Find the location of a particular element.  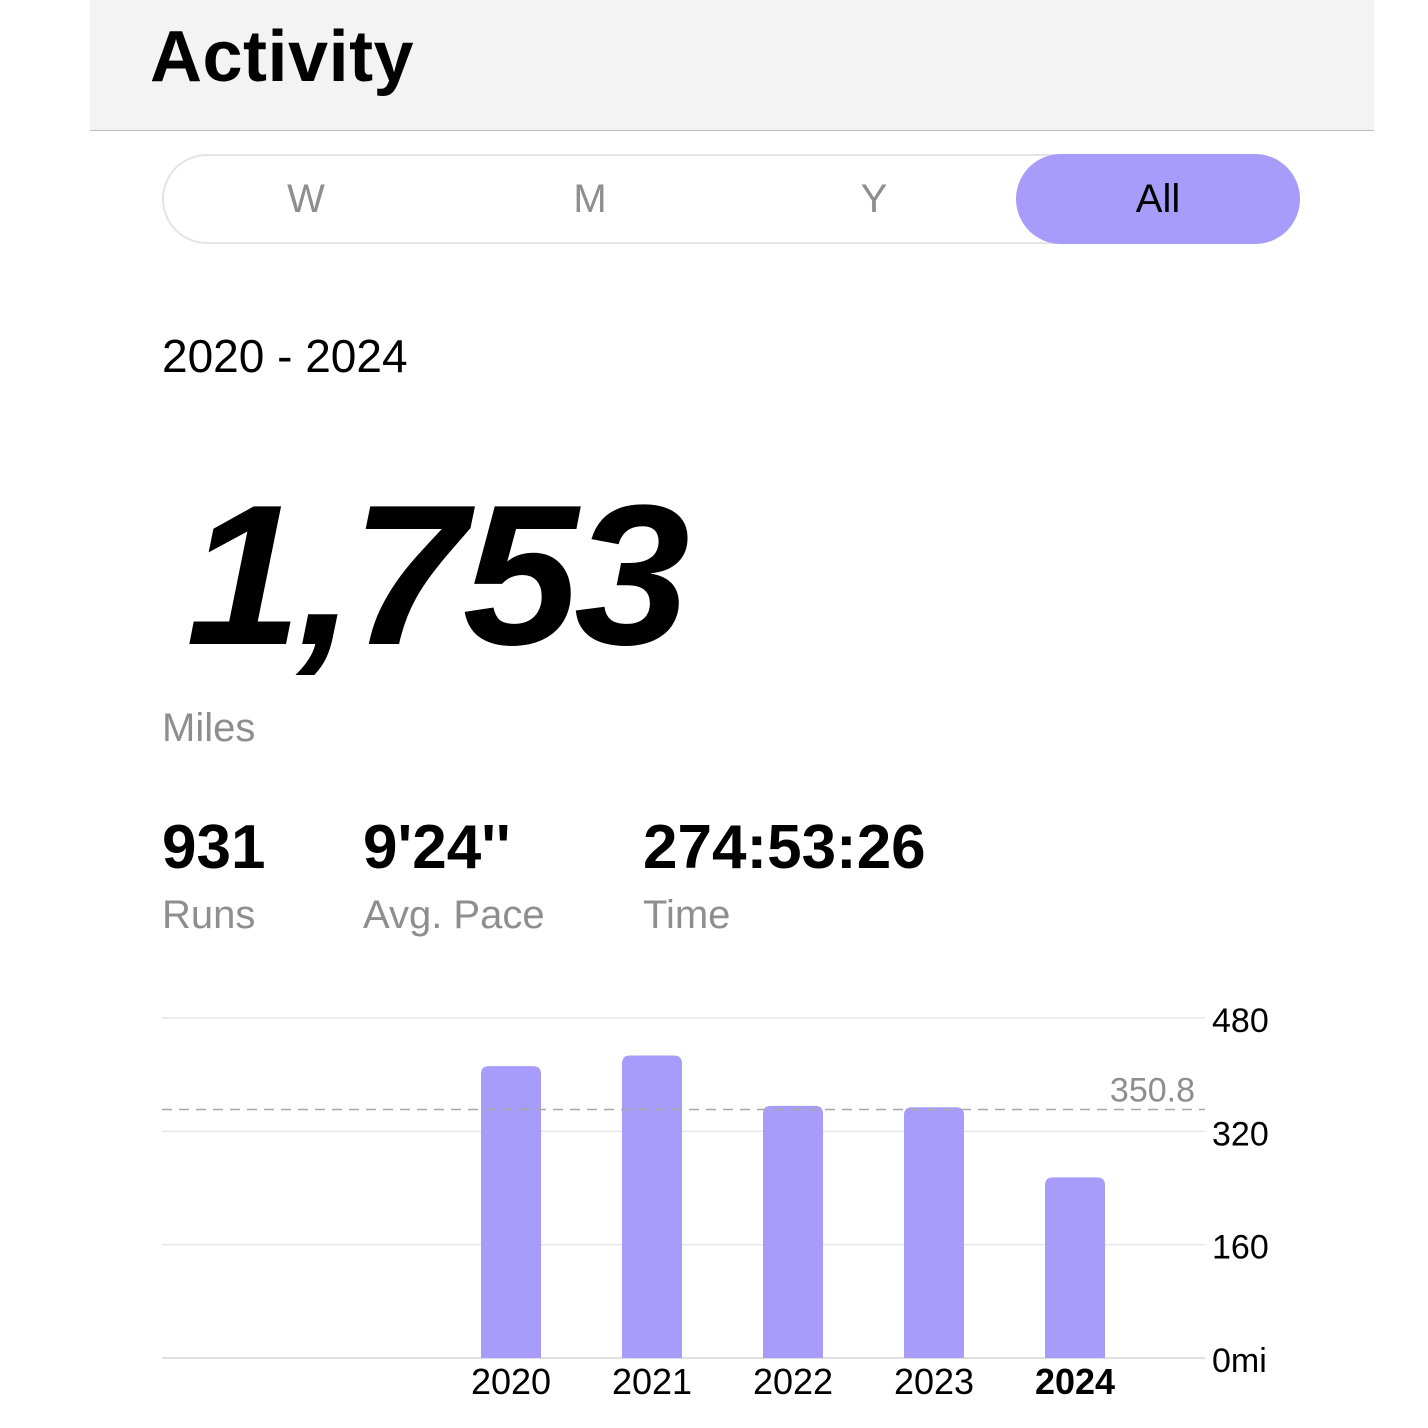

time-label: Time is located at coordinates (687, 915).